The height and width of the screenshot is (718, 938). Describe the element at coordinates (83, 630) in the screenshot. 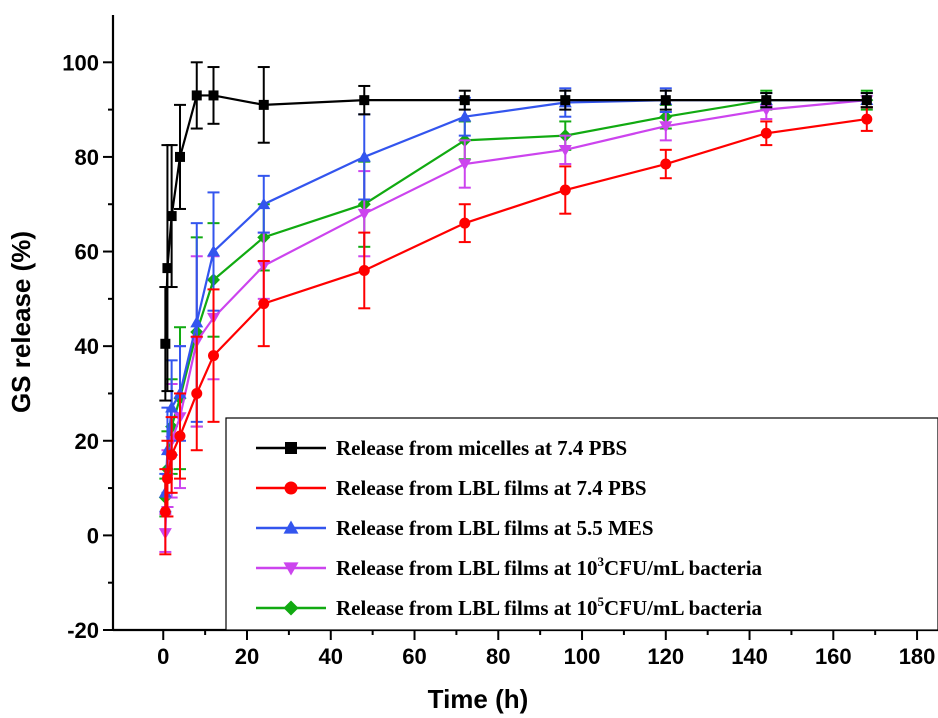

I see `y-tick-label: -20` at that location.